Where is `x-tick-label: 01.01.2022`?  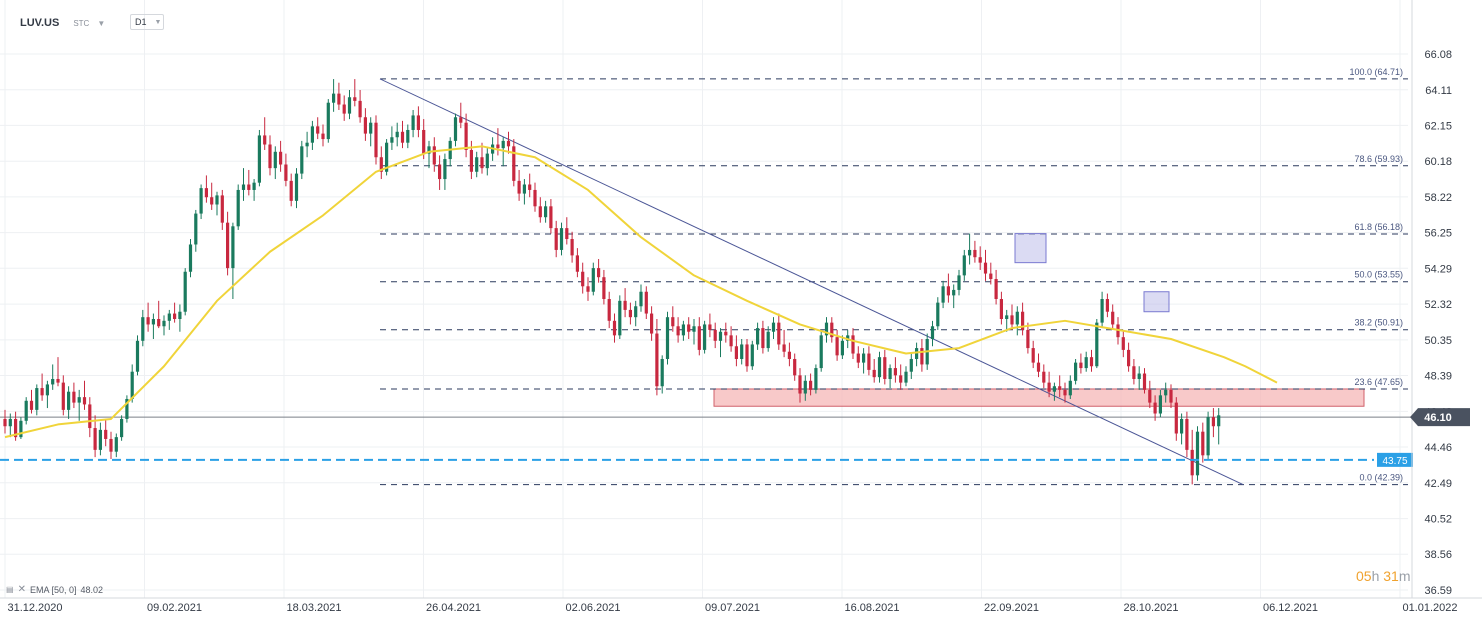
x-tick-label: 01.01.2022 is located at coordinates (1429, 608).